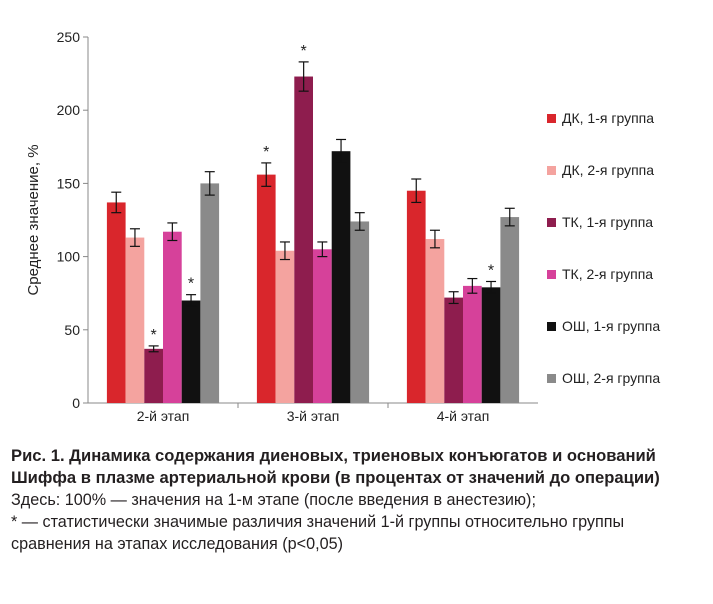 The image size is (713, 604). What do you see at coordinates (69, 110) in the screenshot?
I see `y-tick-label: 200` at bounding box center [69, 110].